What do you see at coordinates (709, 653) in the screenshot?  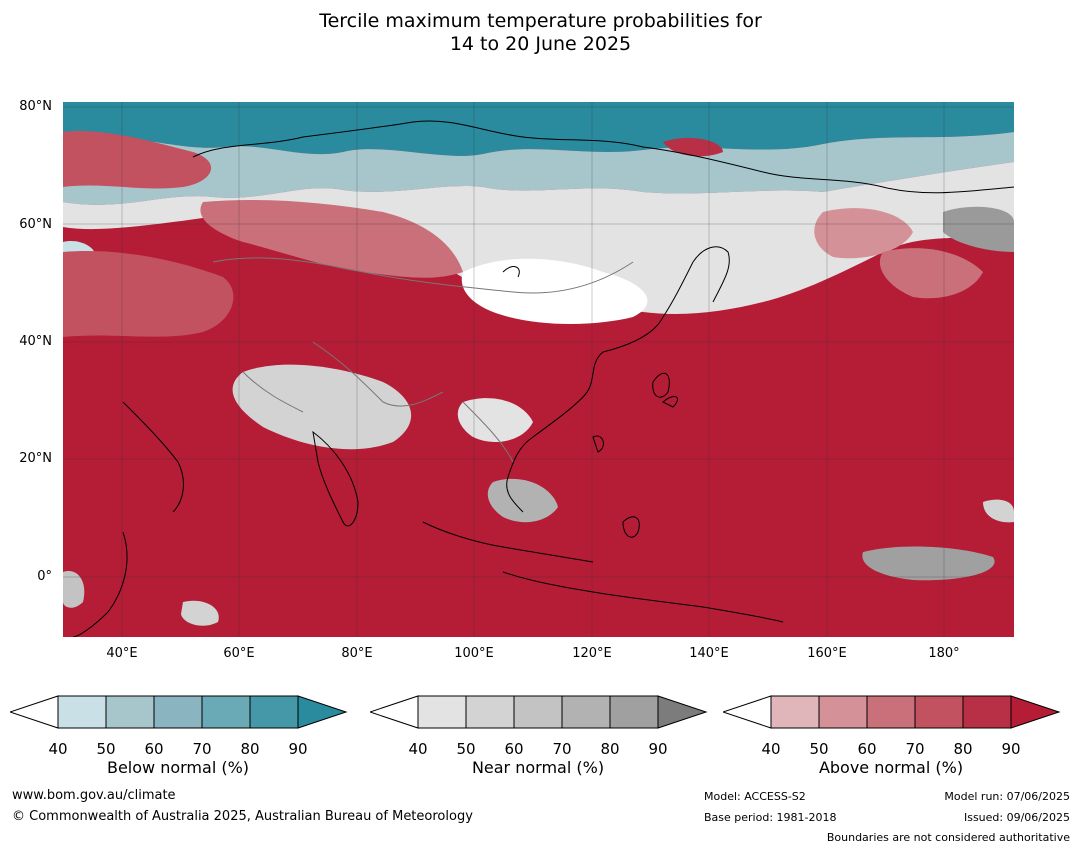 I see `lon-label-140e: 140°E` at bounding box center [709, 653].